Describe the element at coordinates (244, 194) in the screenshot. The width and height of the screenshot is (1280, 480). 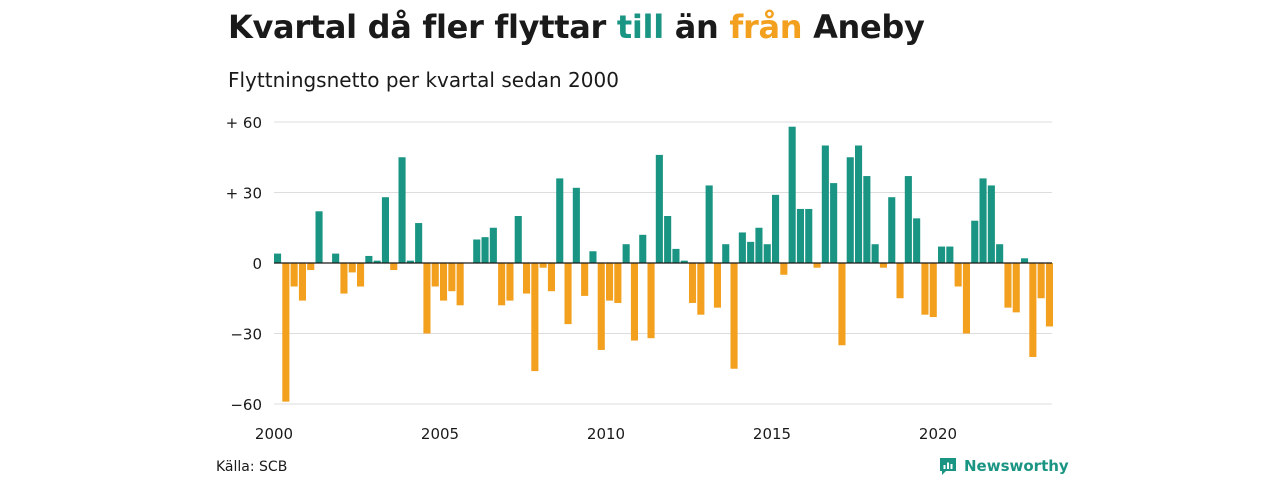
I see `y-tick-label: + 30` at that location.